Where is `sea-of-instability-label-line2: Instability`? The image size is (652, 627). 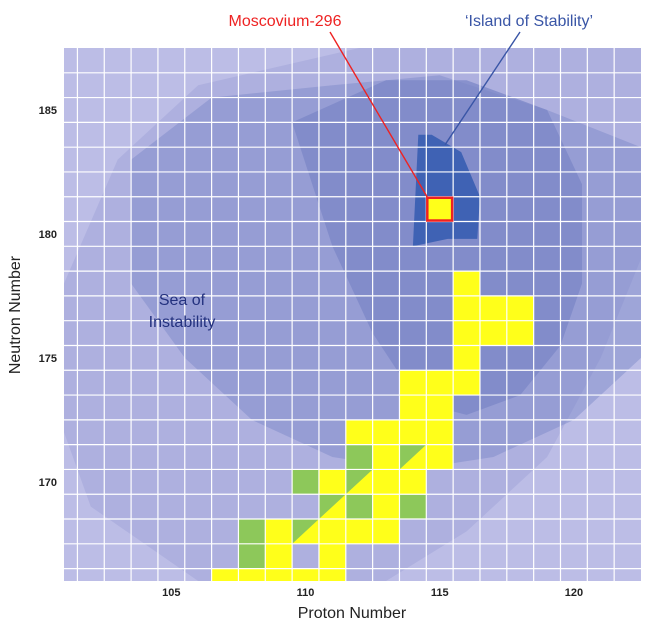 sea-of-instability-label-line2: Instability is located at coordinates (182, 322).